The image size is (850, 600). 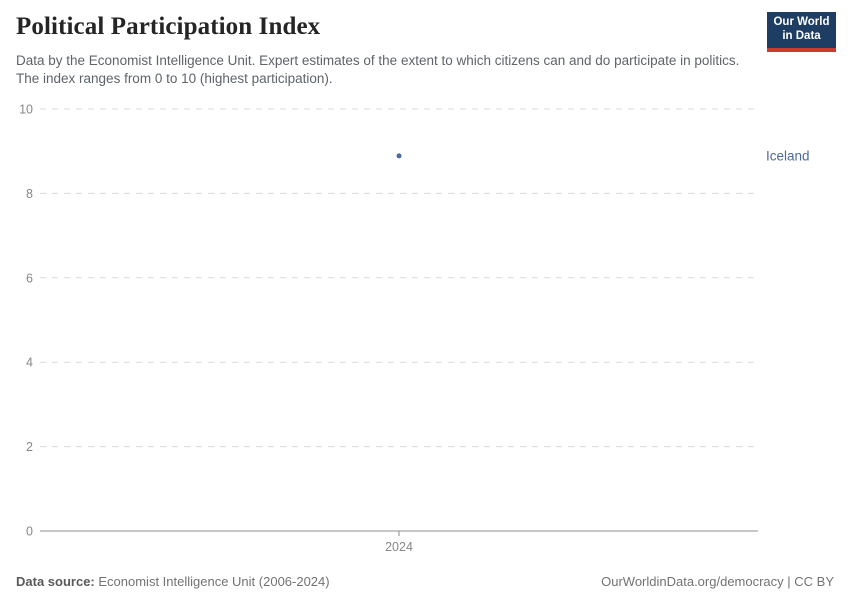 What do you see at coordinates (168, 26) in the screenshot?
I see `chart-title: Political Participation Index` at bounding box center [168, 26].